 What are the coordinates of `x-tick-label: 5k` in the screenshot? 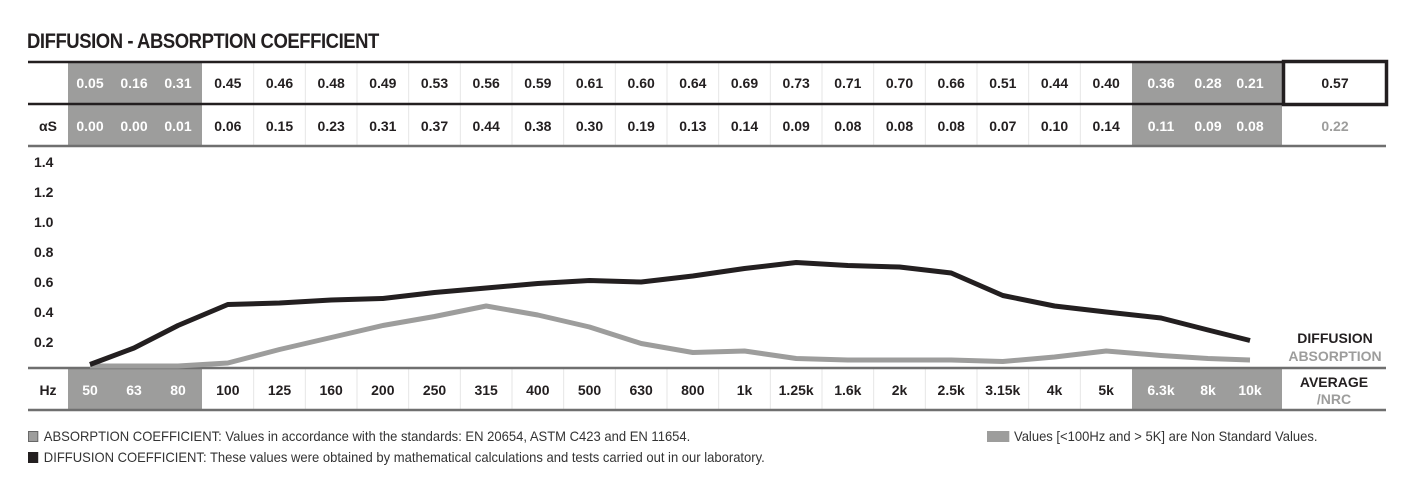 It's located at (1106, 390).